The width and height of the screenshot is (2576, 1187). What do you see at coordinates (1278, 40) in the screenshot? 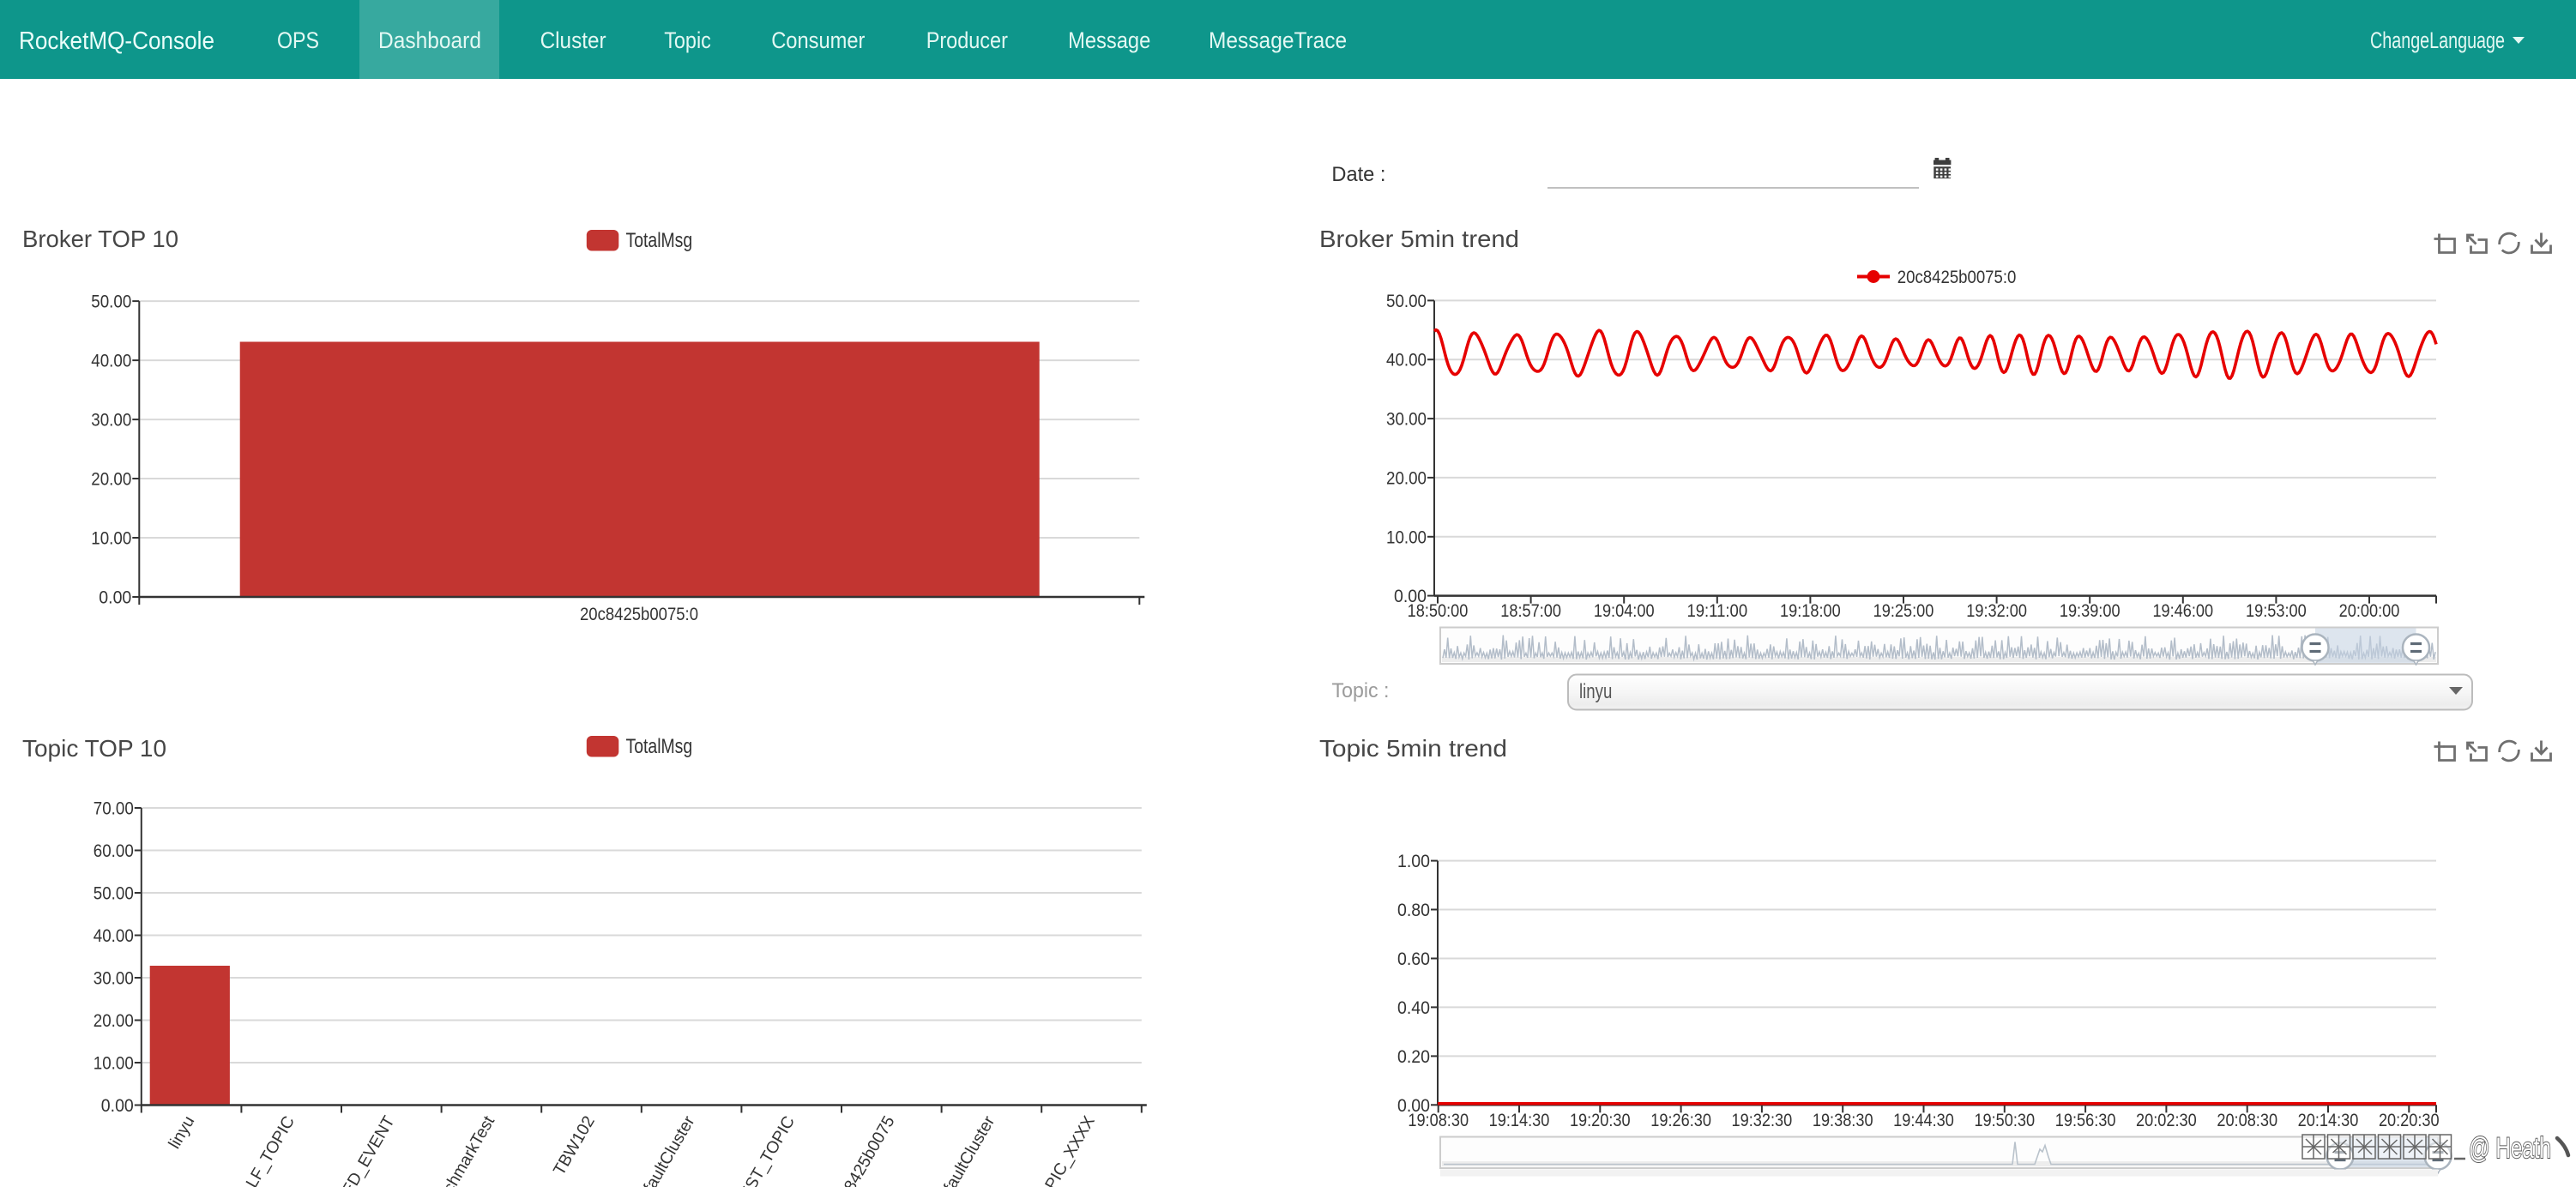
I see `svg-text: MessageTrace` at bounding box center [1278, 40].